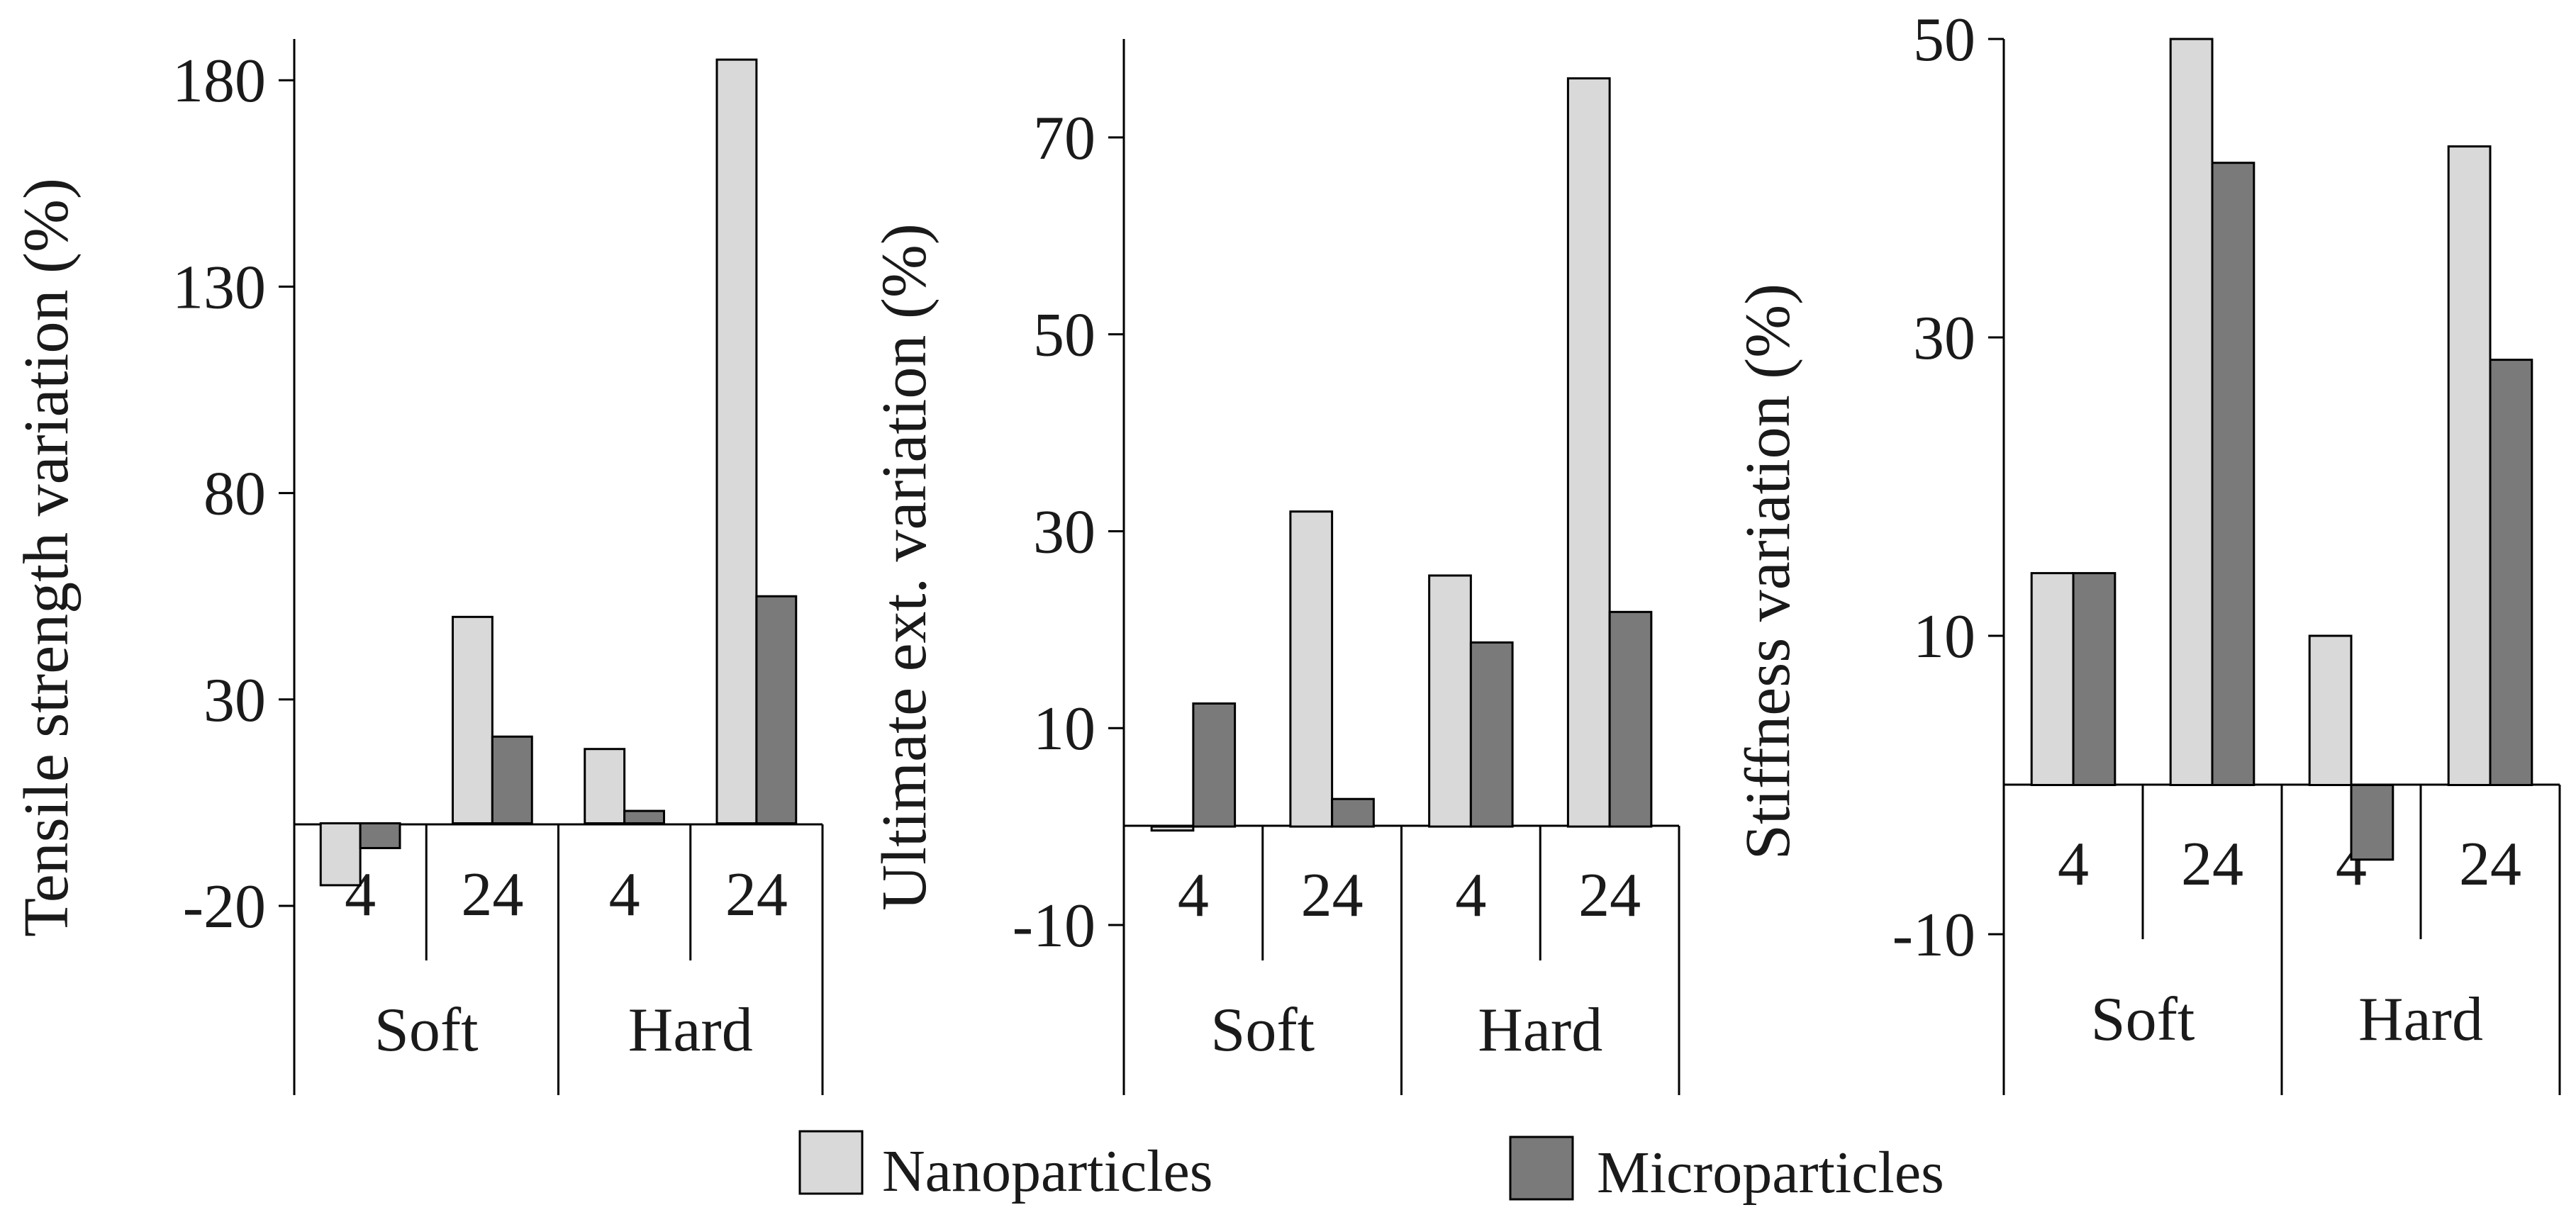 Image resolution: width=2576 pixels, height=1222 pixels. I want to click on legend-swatch-nanoparticles, so click(831, 1162).